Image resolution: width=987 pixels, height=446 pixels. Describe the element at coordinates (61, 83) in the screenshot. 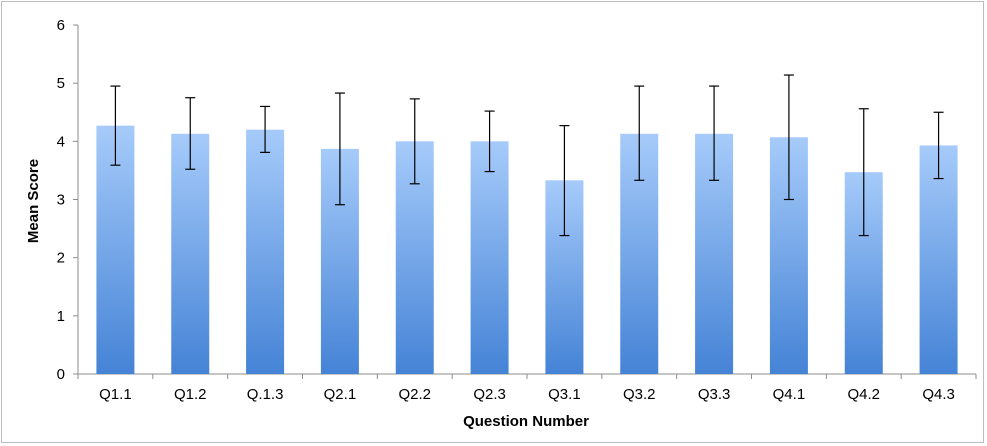

I see `y-tick-label: 5` at that location.